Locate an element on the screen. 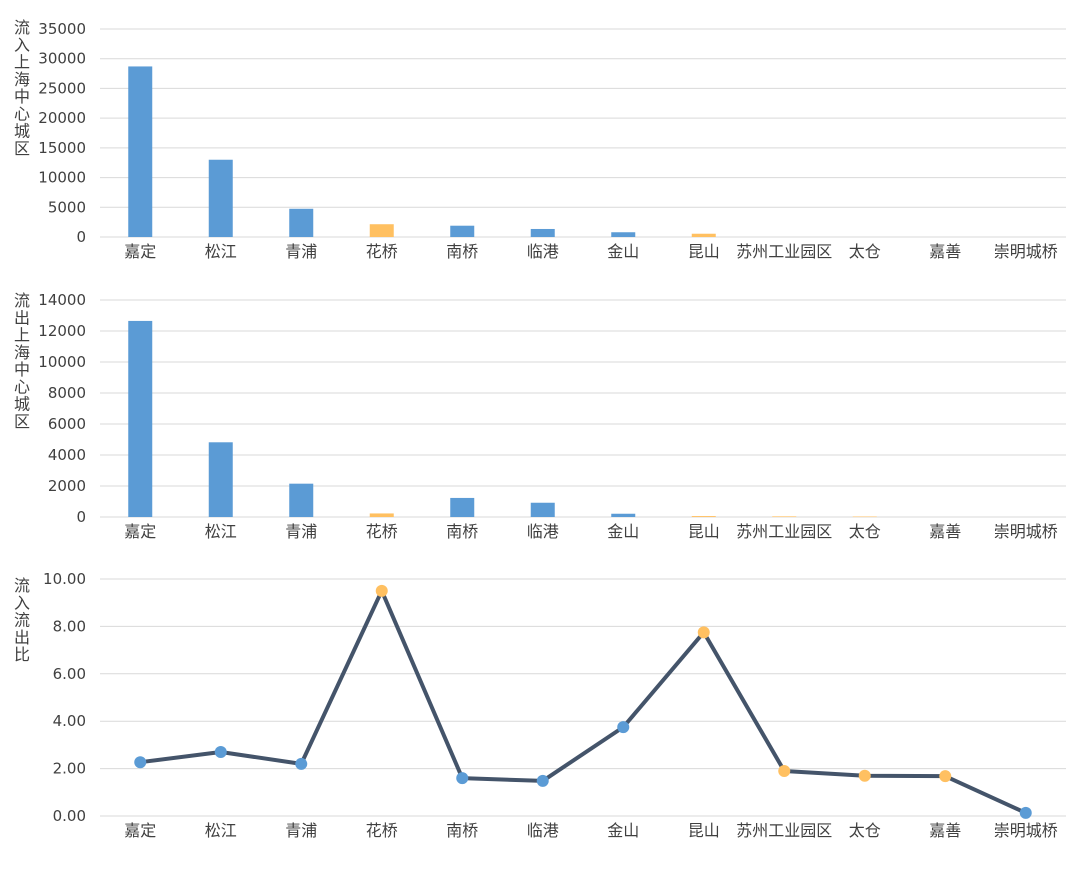 This screenshot has width=1080, height=871. y-tick-label: 30000 is located at coordinates (62, 59).